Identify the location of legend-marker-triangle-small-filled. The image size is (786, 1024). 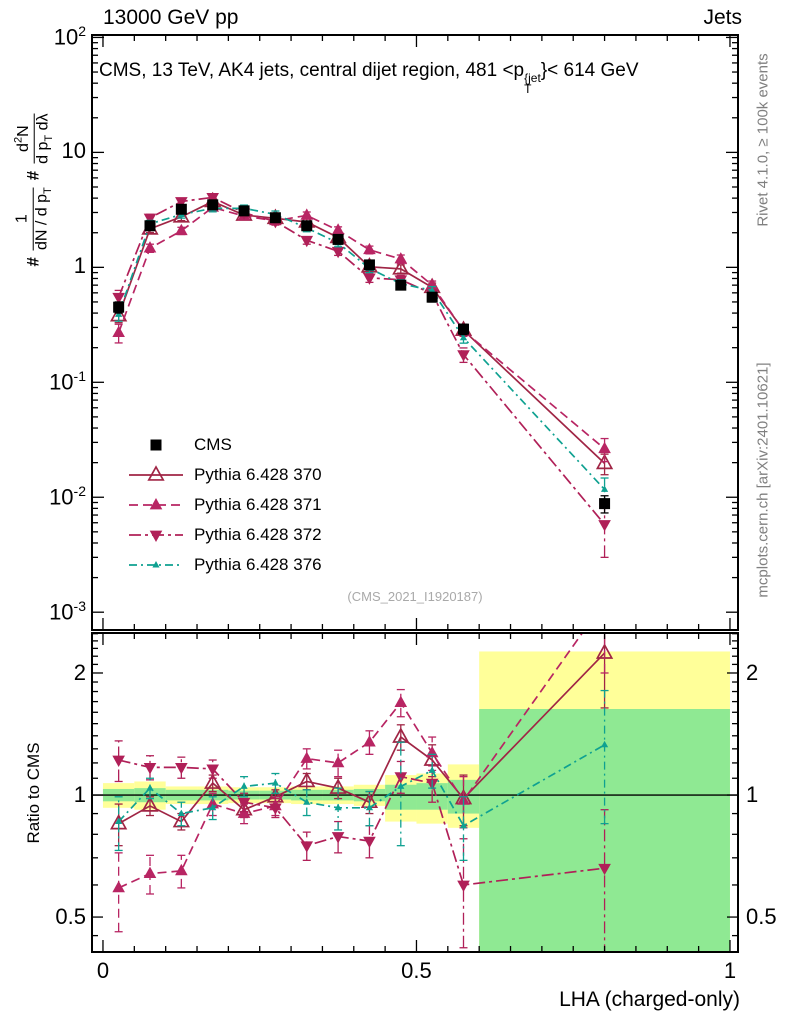
(156, 564).